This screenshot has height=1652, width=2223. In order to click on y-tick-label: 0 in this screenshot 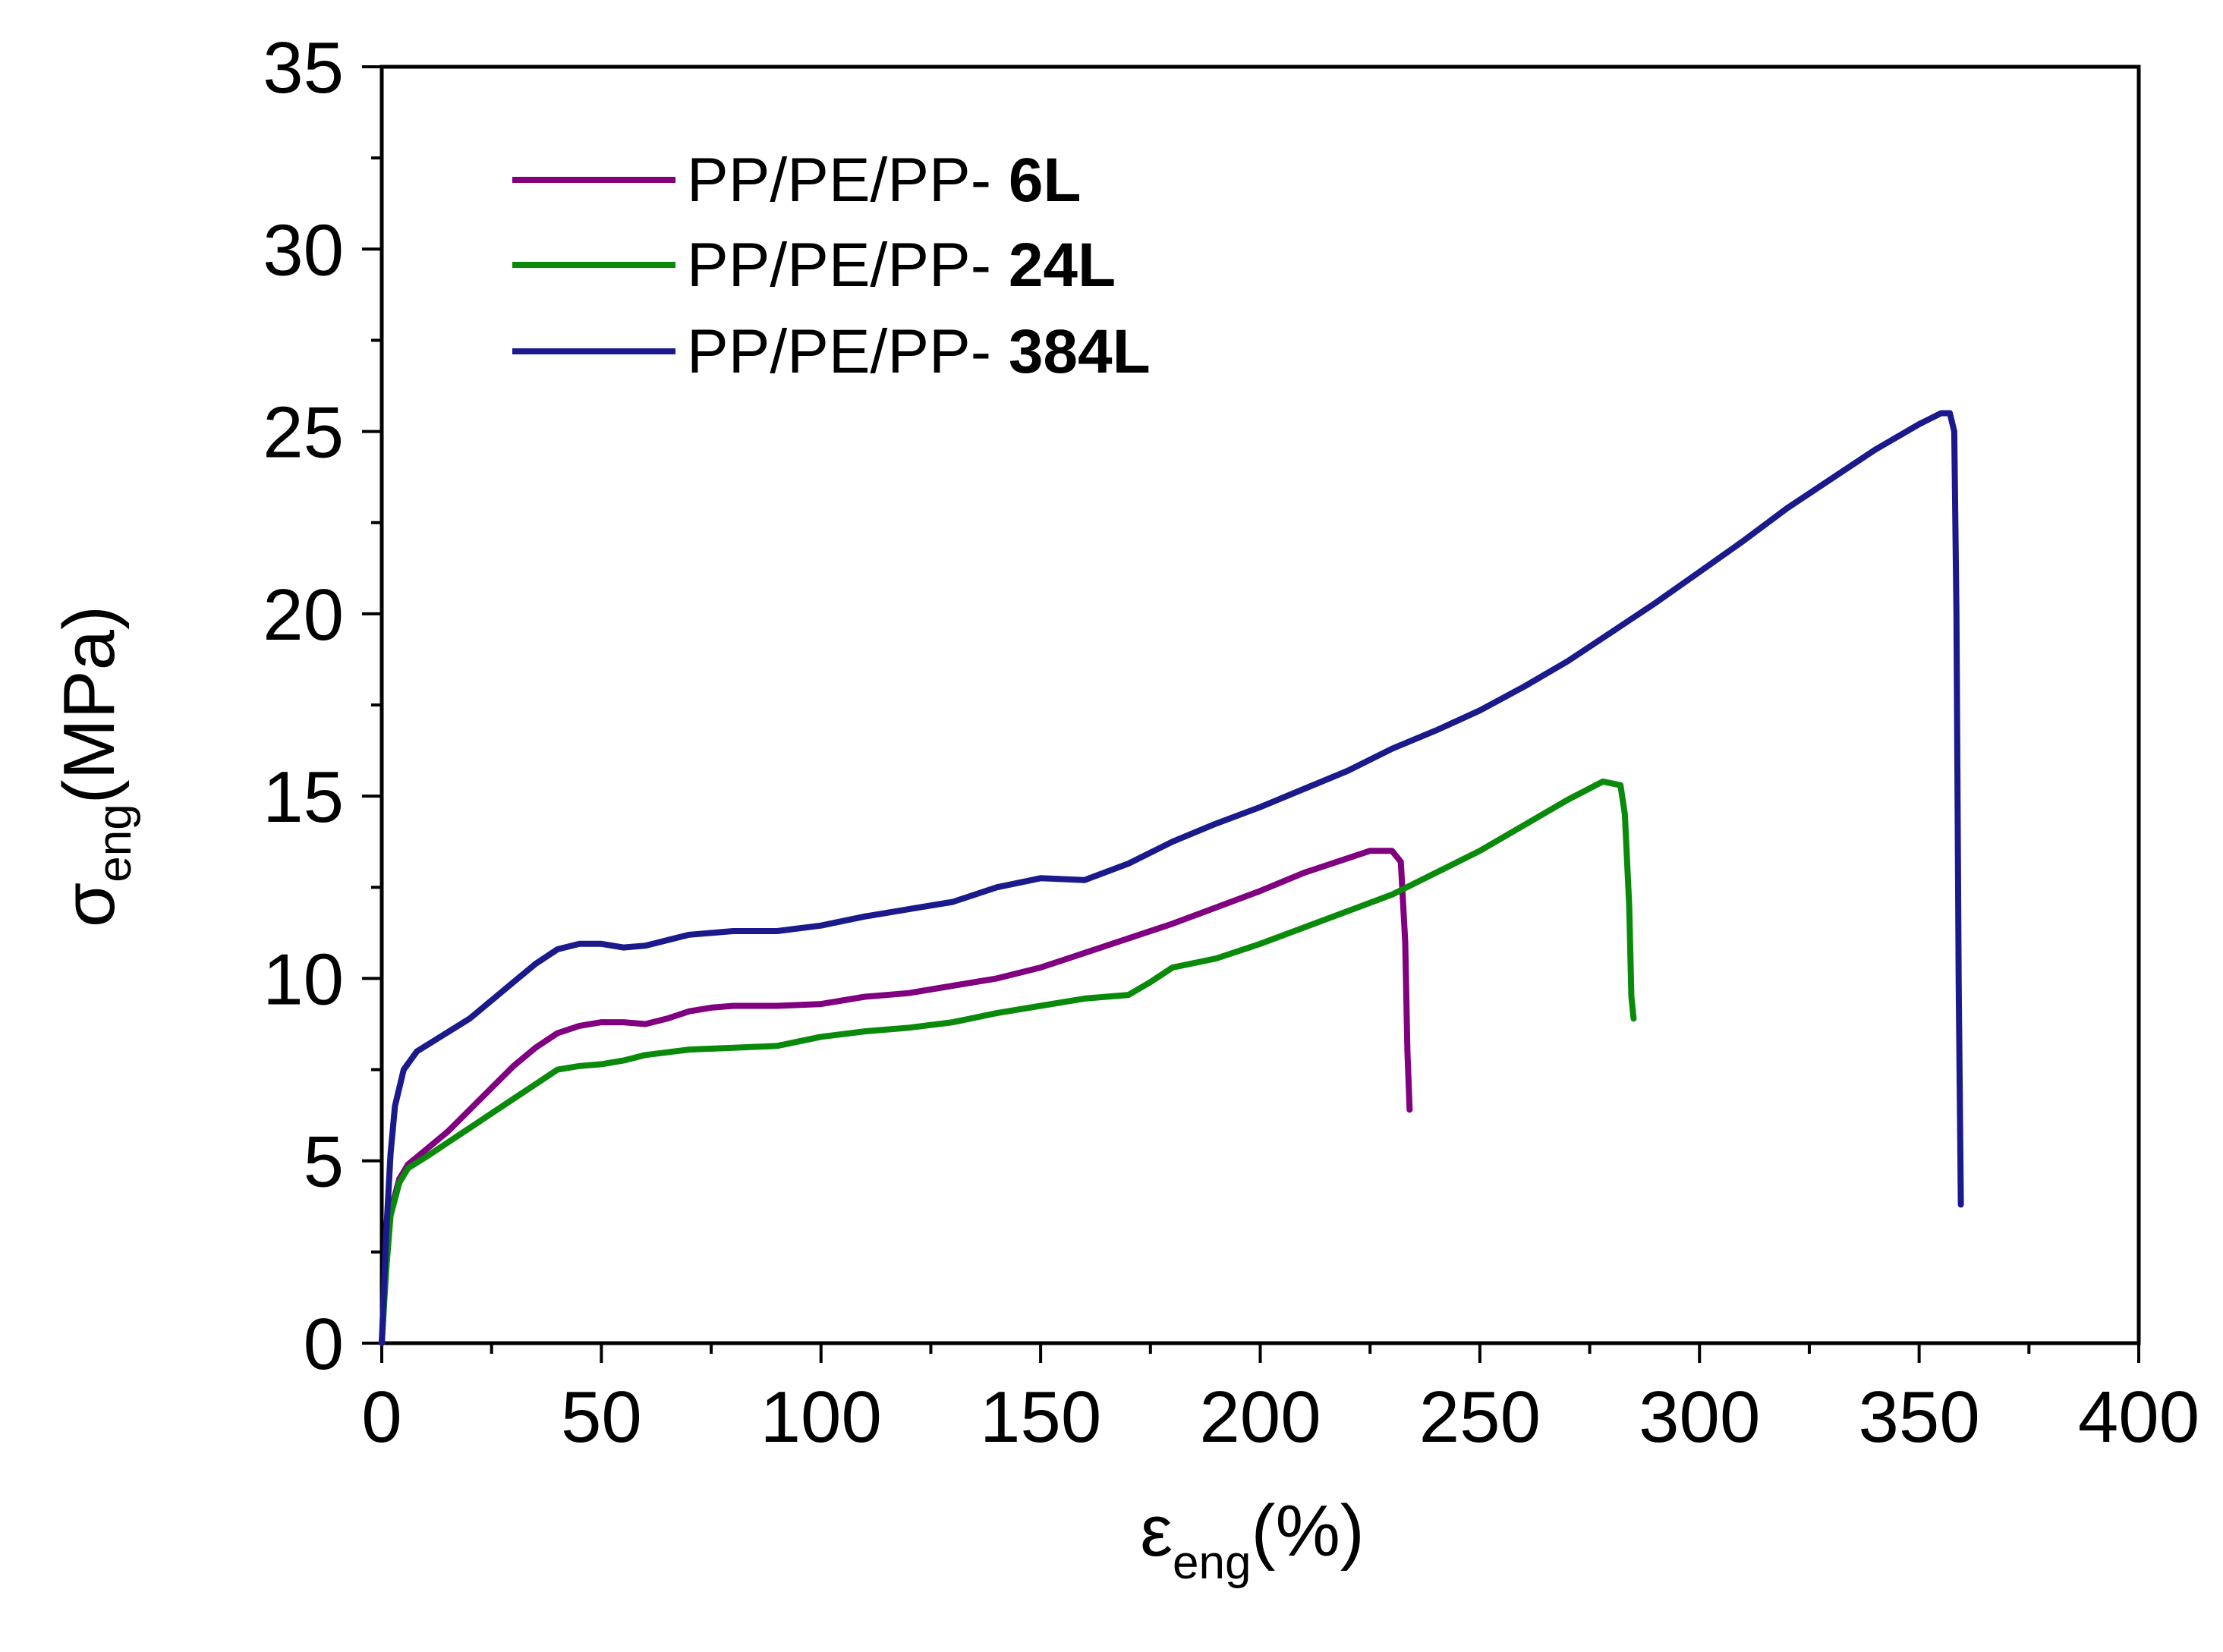, I will do `click(324, 1344)`.